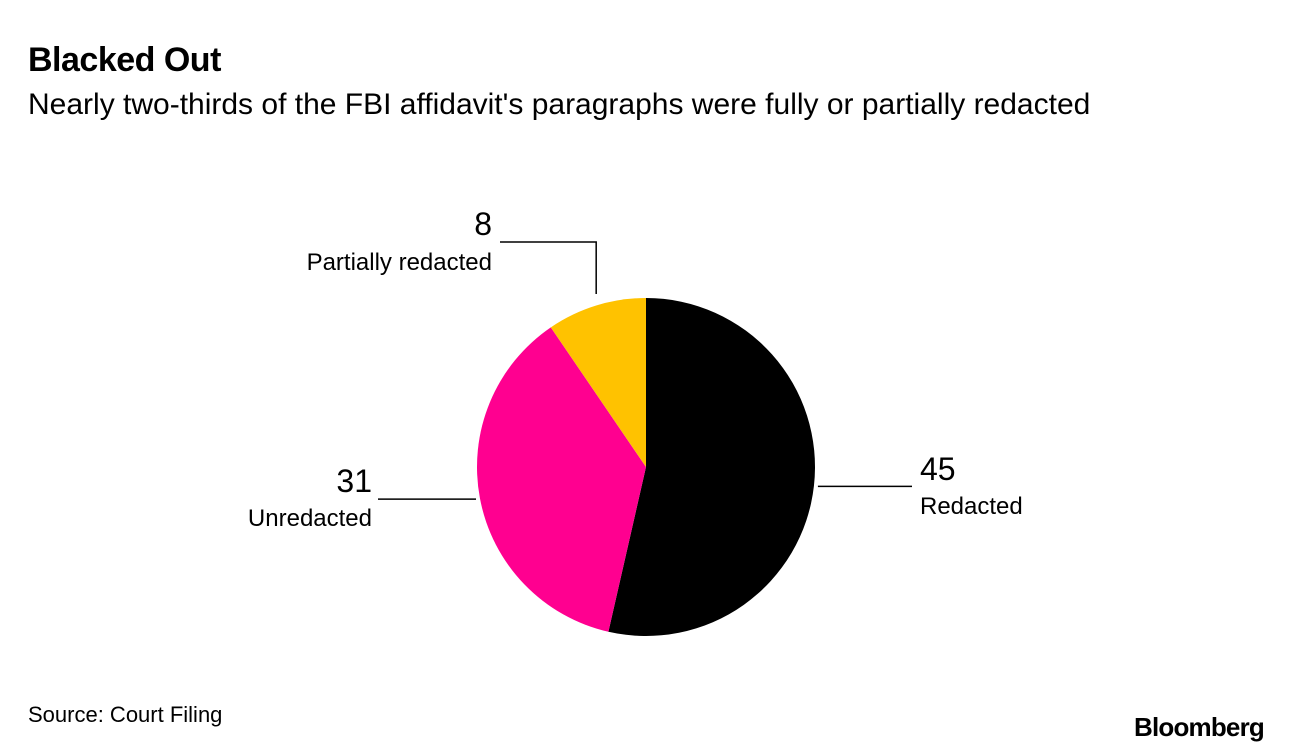  Describe the element at coordinates (310, 518) in the screenshot. I see `slice-label-unredacted: Unredacted` at that location.